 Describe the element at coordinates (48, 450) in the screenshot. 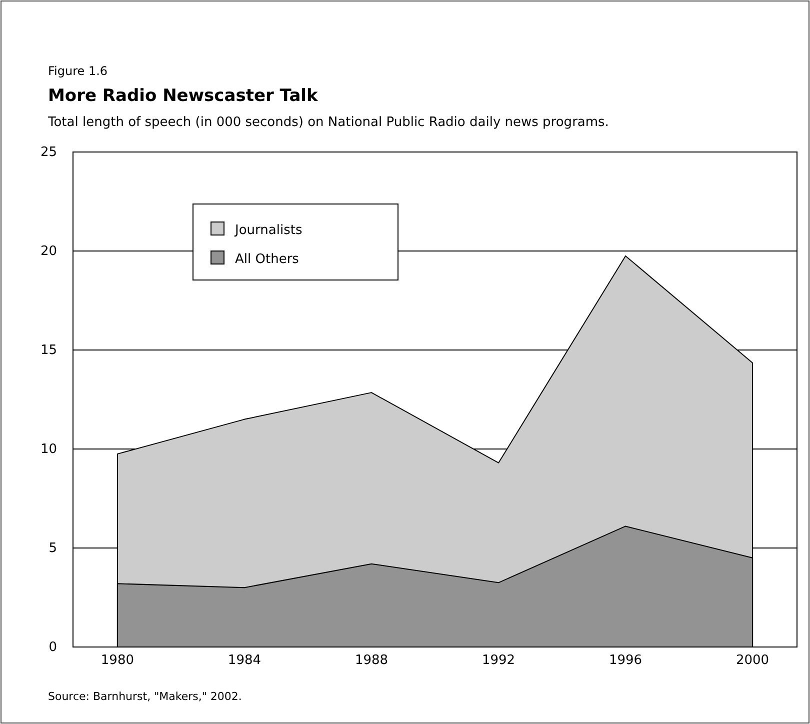

I see `y-tick-label: 10` at that location.